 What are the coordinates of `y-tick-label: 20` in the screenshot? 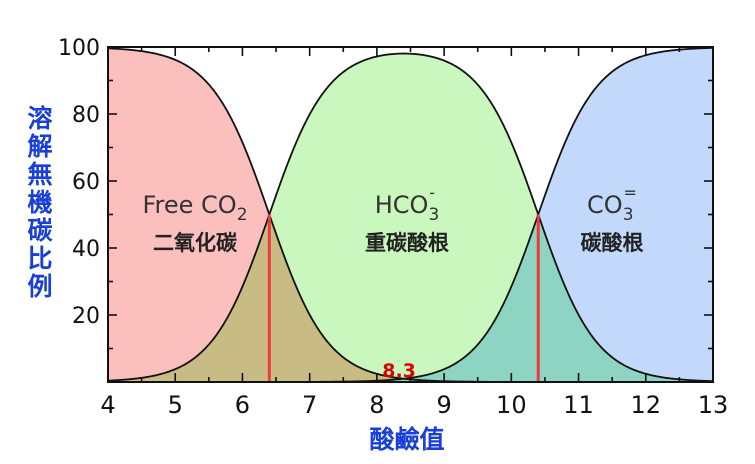 It's located at (86, 316).